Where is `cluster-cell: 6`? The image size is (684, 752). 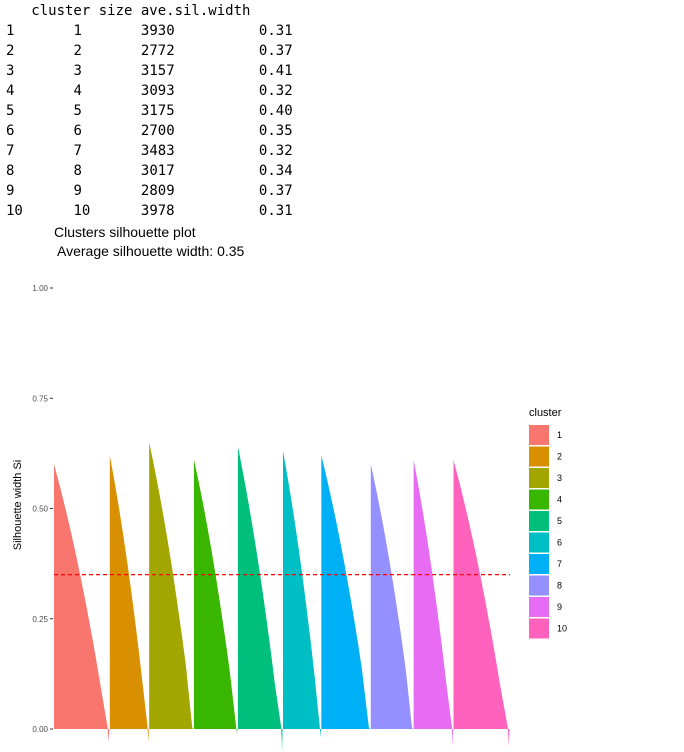
cluster-cell: 6 is located at coordinates (77, 131).